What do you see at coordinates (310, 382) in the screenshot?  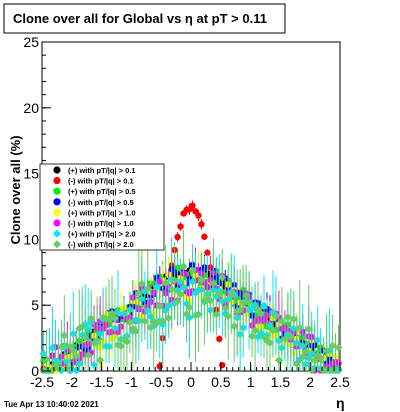 I see `x-tick-label: 2` at bounding box center [310, 382].